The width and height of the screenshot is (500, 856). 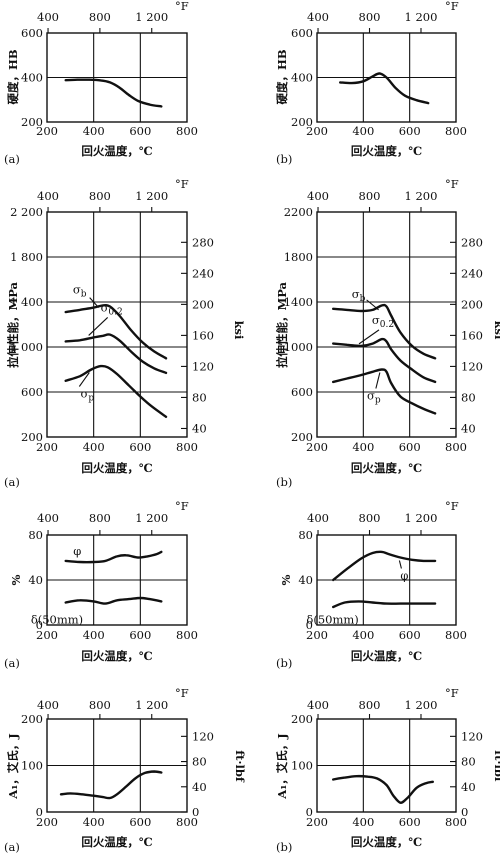 I want to click on series-label: δ(50mm), so click(x=57, y=619).